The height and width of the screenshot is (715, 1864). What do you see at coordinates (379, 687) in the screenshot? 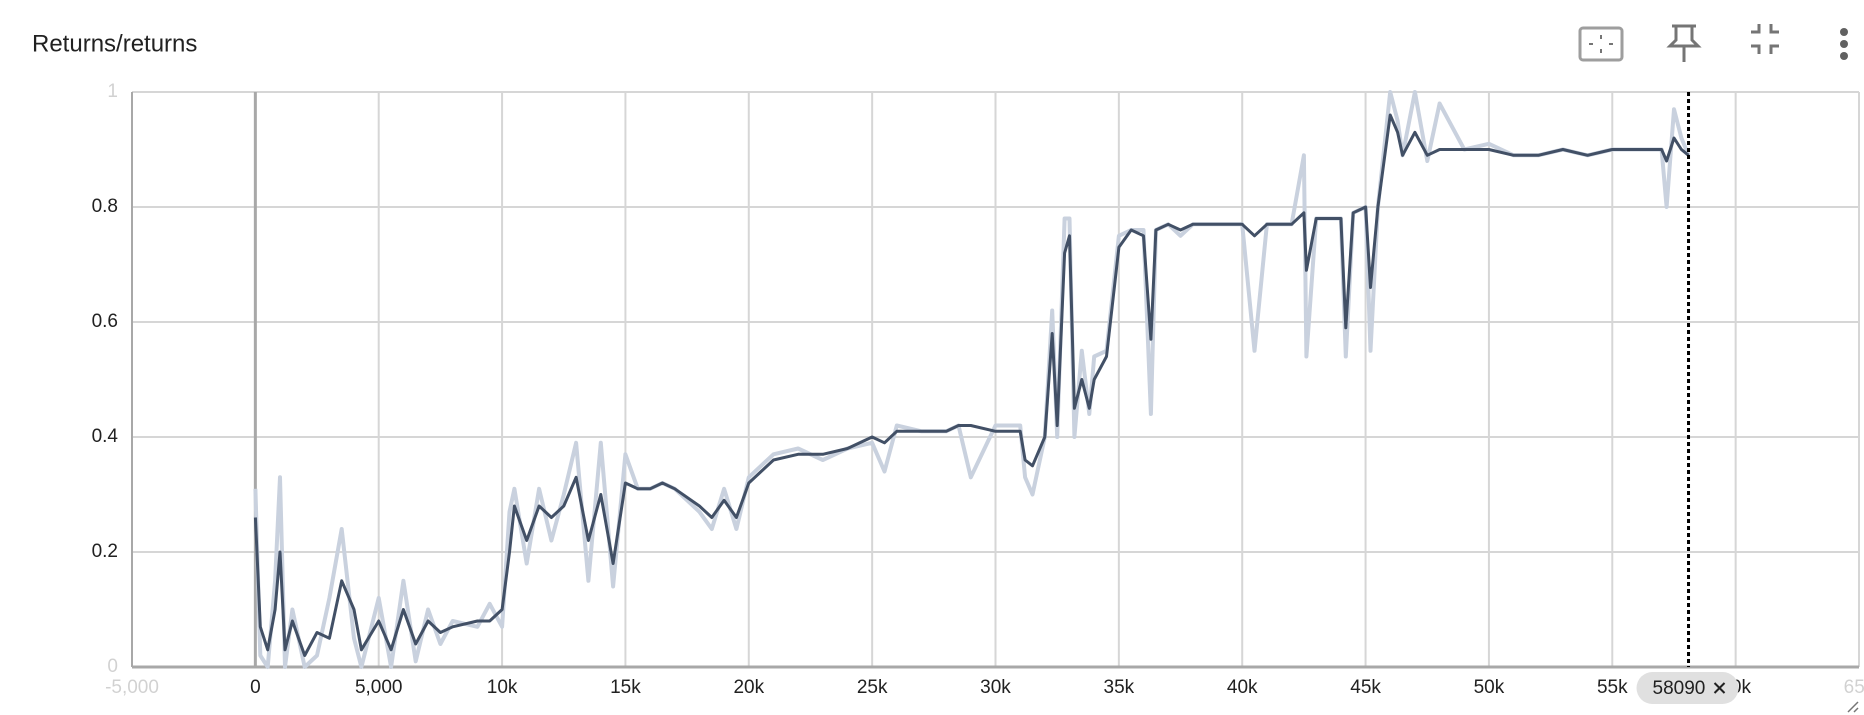
I see `x-tick-label: 5,000` at bounding box center [379, 687].